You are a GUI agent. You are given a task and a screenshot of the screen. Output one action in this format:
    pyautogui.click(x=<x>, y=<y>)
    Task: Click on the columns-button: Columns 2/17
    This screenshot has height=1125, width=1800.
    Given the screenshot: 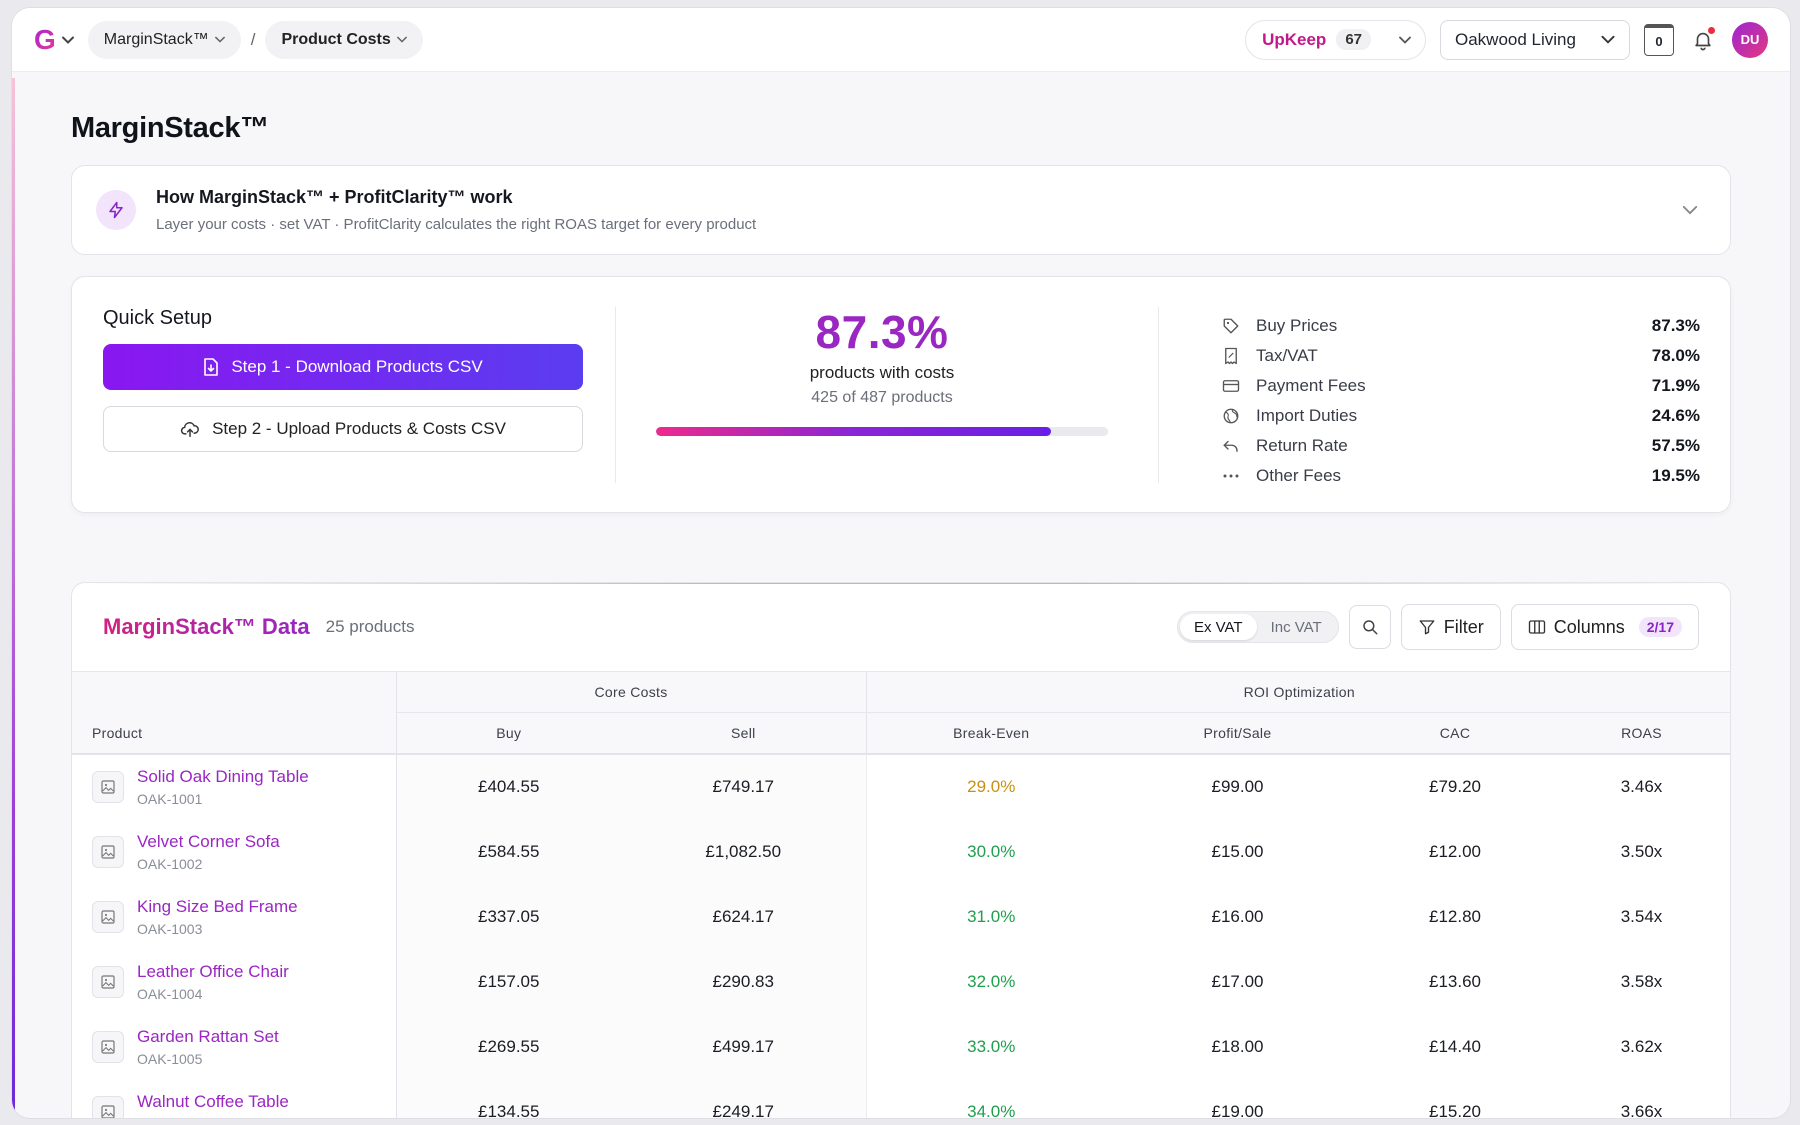 What is the action you would take?
    pyautogui.click(x=1604, y=627)
    